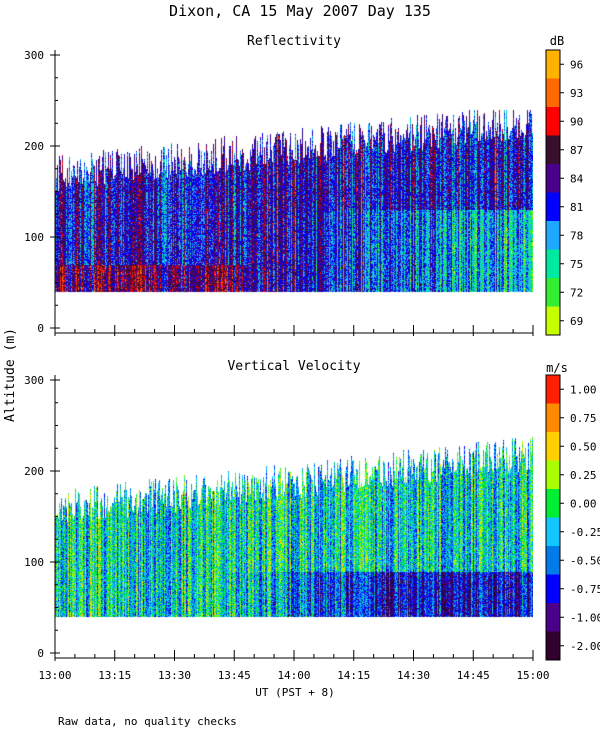 Image resolution: width=600 pixels, height=750 pixels. I want to click on y-axis-label: Altitude (m), so click(10, 375).